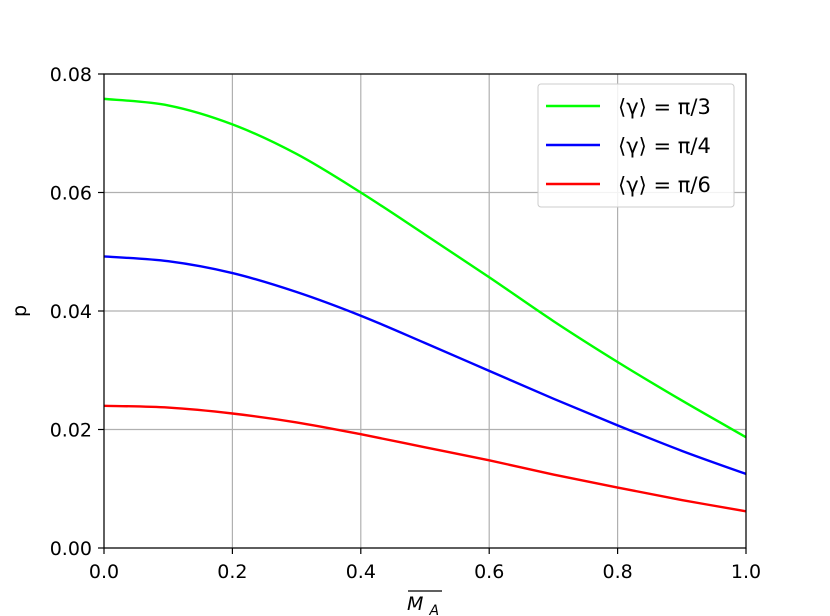 The height and width of the screenshot is (616, 830). What do you see at coordinates (71, 194) in the screenshot?
I see `y-tick-label: 0.06` at bounding box center [71, 194].